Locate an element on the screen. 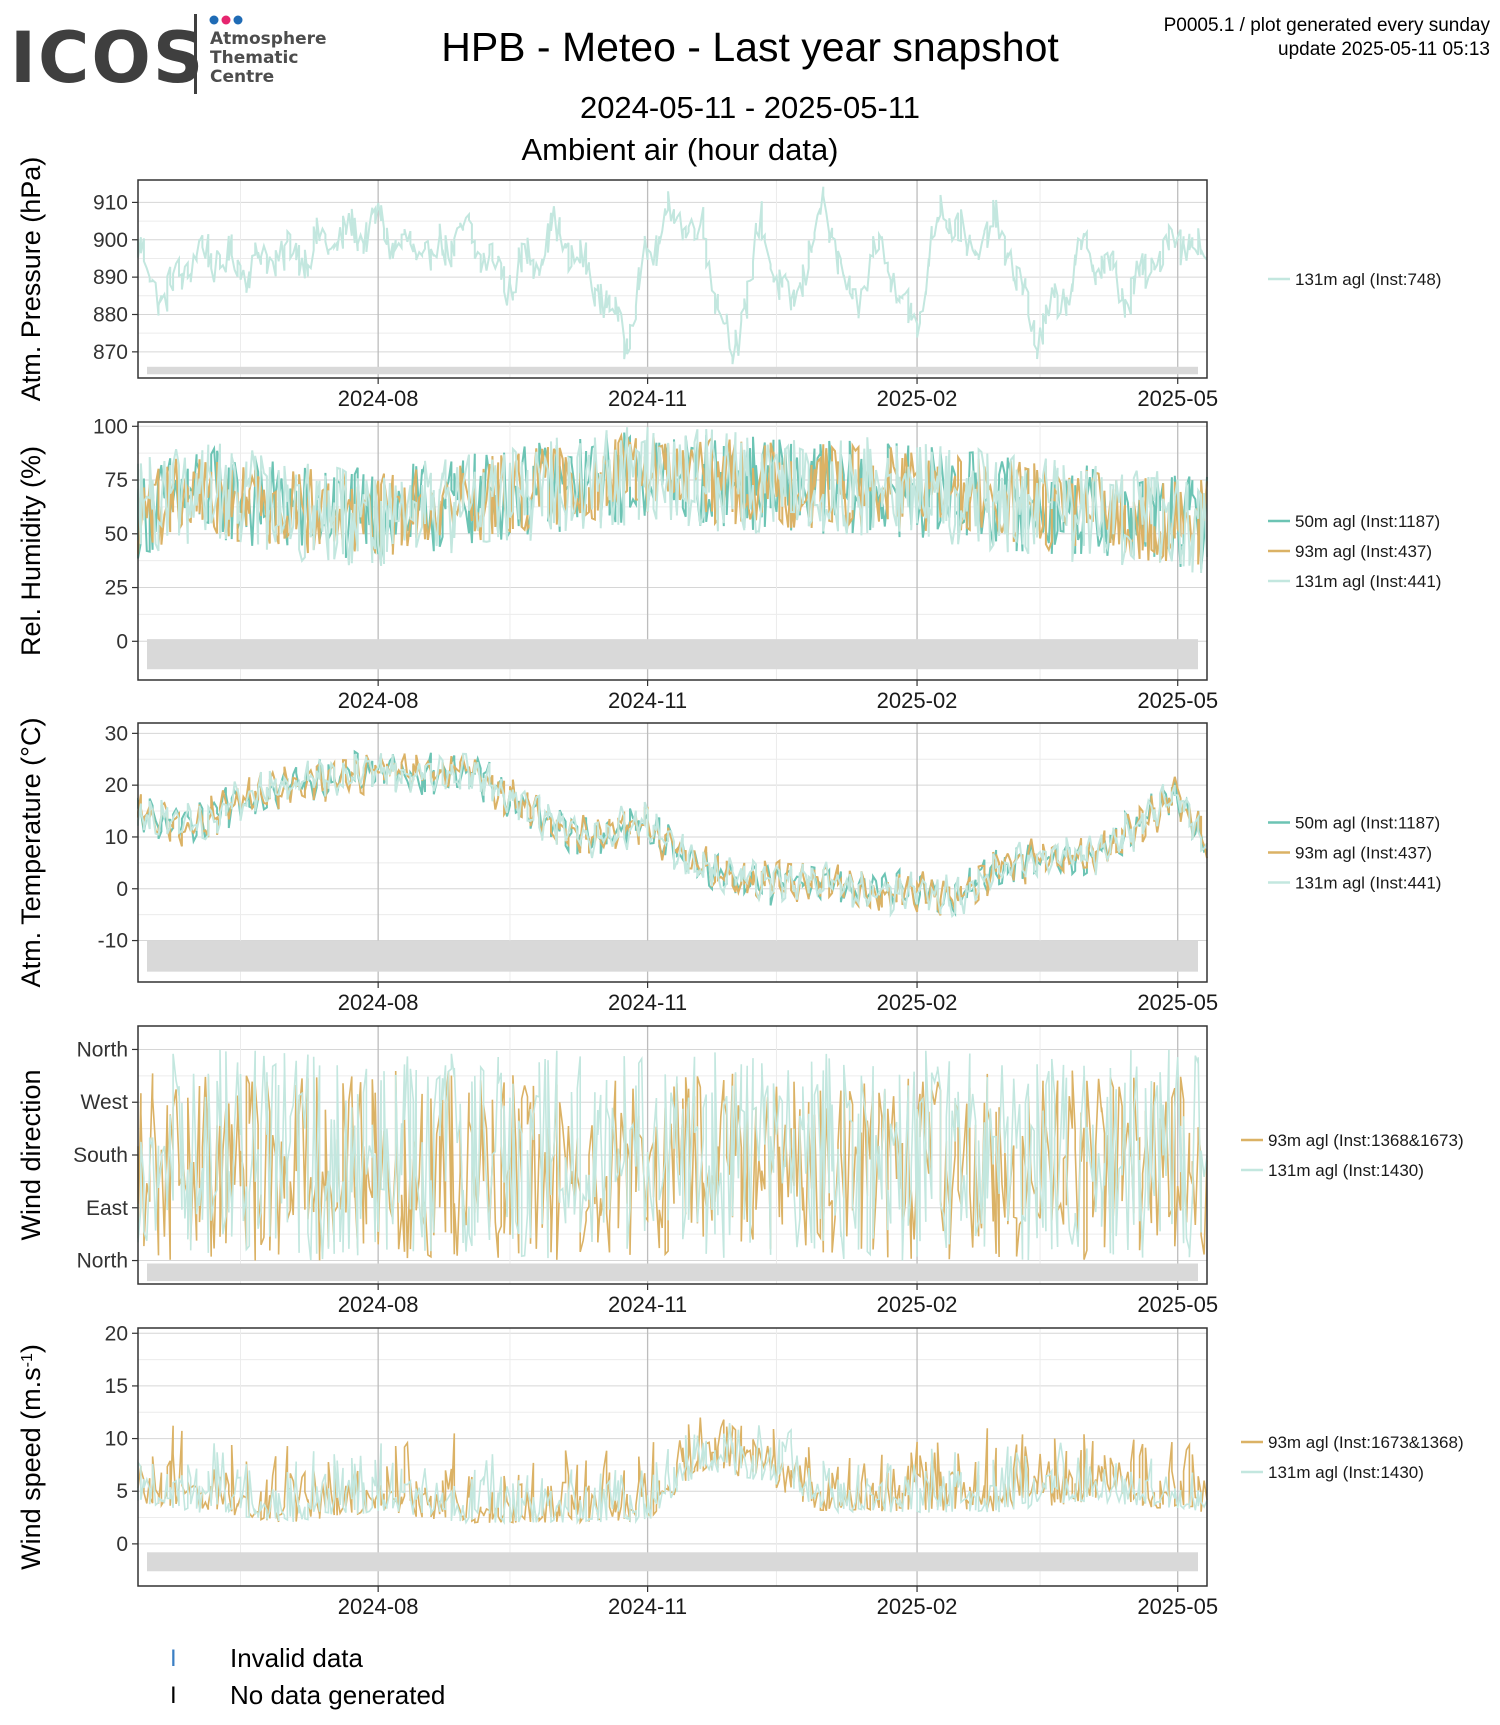 The height and width of the screenshot is (1725, 1500). chart-subtitle: Ambient air (hour data) is located at coordinates (680, 149).